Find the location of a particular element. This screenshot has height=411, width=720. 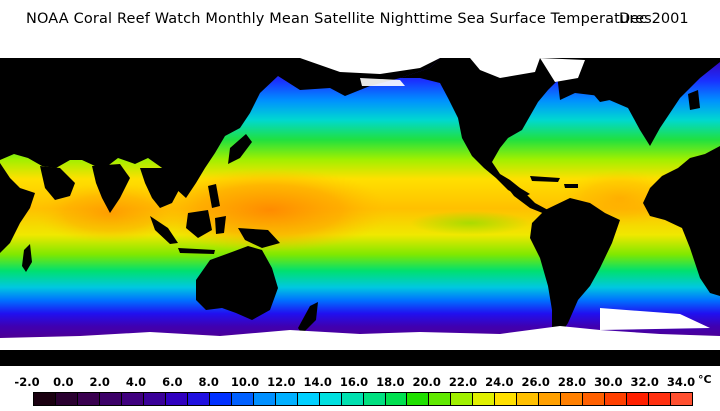

south-america is located at coordinates (575, 268).